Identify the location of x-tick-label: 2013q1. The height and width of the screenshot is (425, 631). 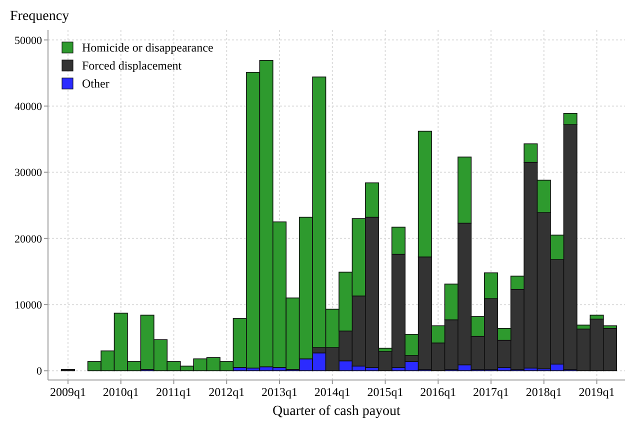
(280, 392).